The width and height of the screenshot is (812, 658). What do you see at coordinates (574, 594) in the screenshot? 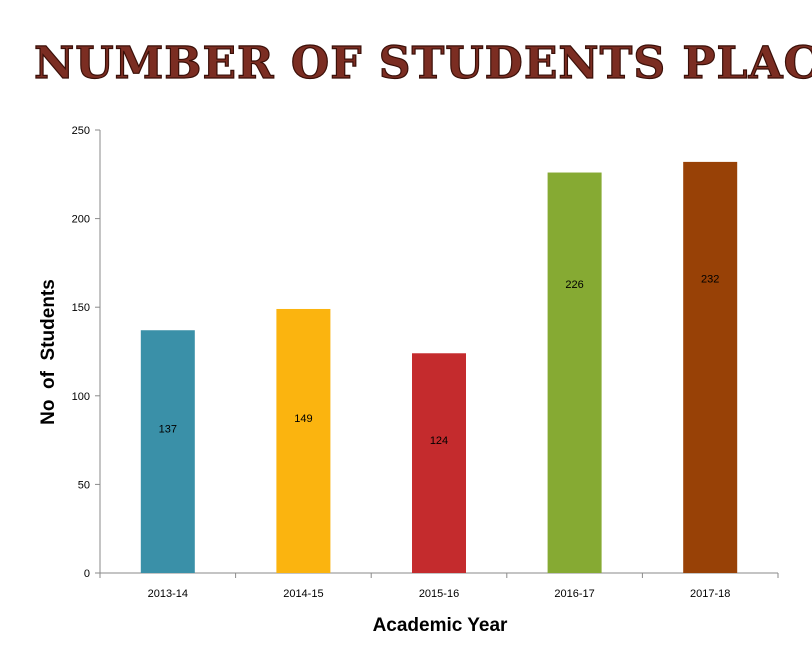
I see `x-tick-label: 2016-17` at bounding box center [574, 594].